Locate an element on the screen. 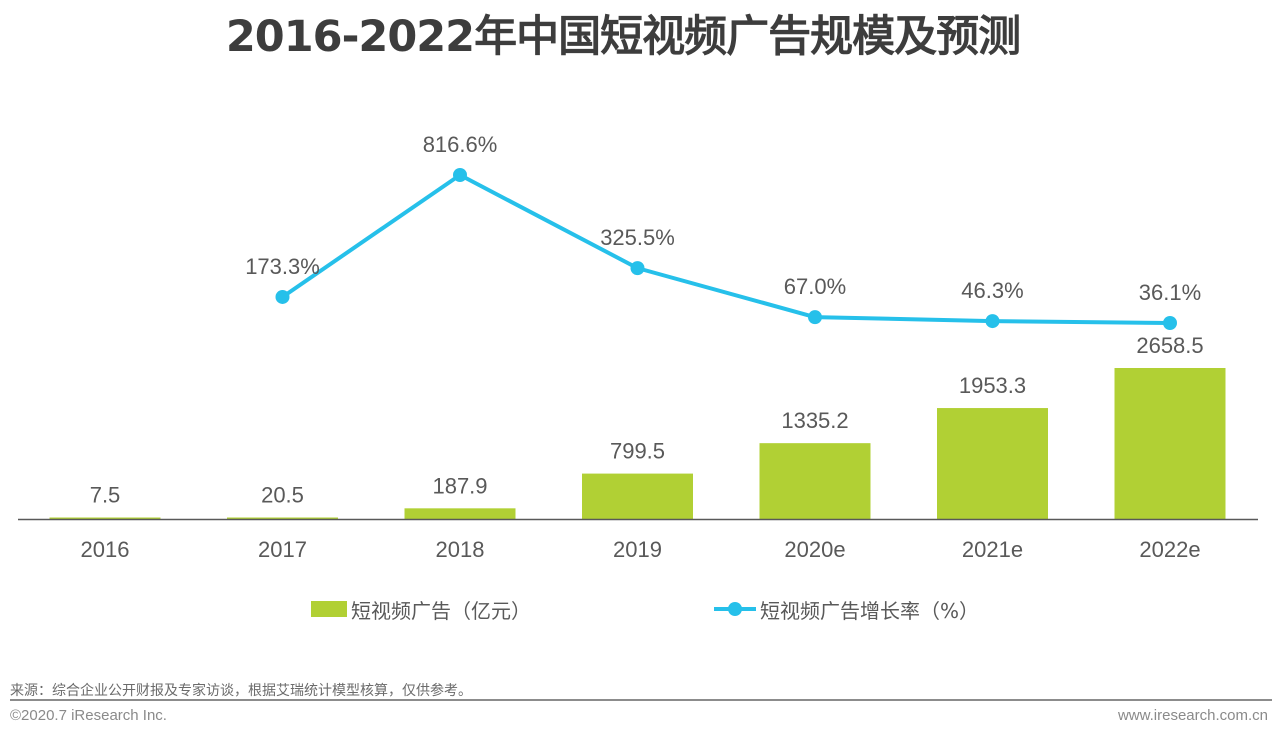  x-tick-label: 2022e is located at coordinates (1169, 549).